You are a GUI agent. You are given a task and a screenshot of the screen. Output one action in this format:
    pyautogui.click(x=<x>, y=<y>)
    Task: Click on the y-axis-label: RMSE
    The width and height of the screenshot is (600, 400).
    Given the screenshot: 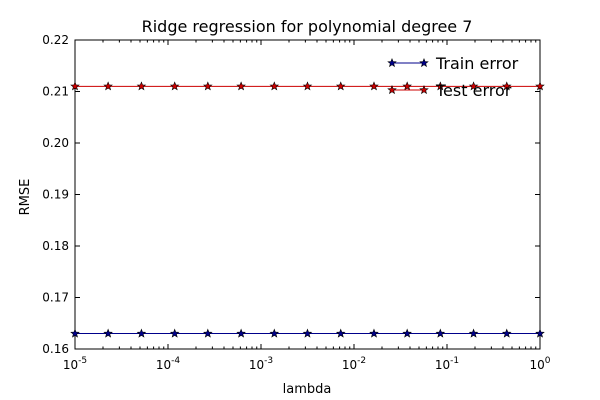 What is the action you would take?
    pyautogui.click(x=25, y=197)
    